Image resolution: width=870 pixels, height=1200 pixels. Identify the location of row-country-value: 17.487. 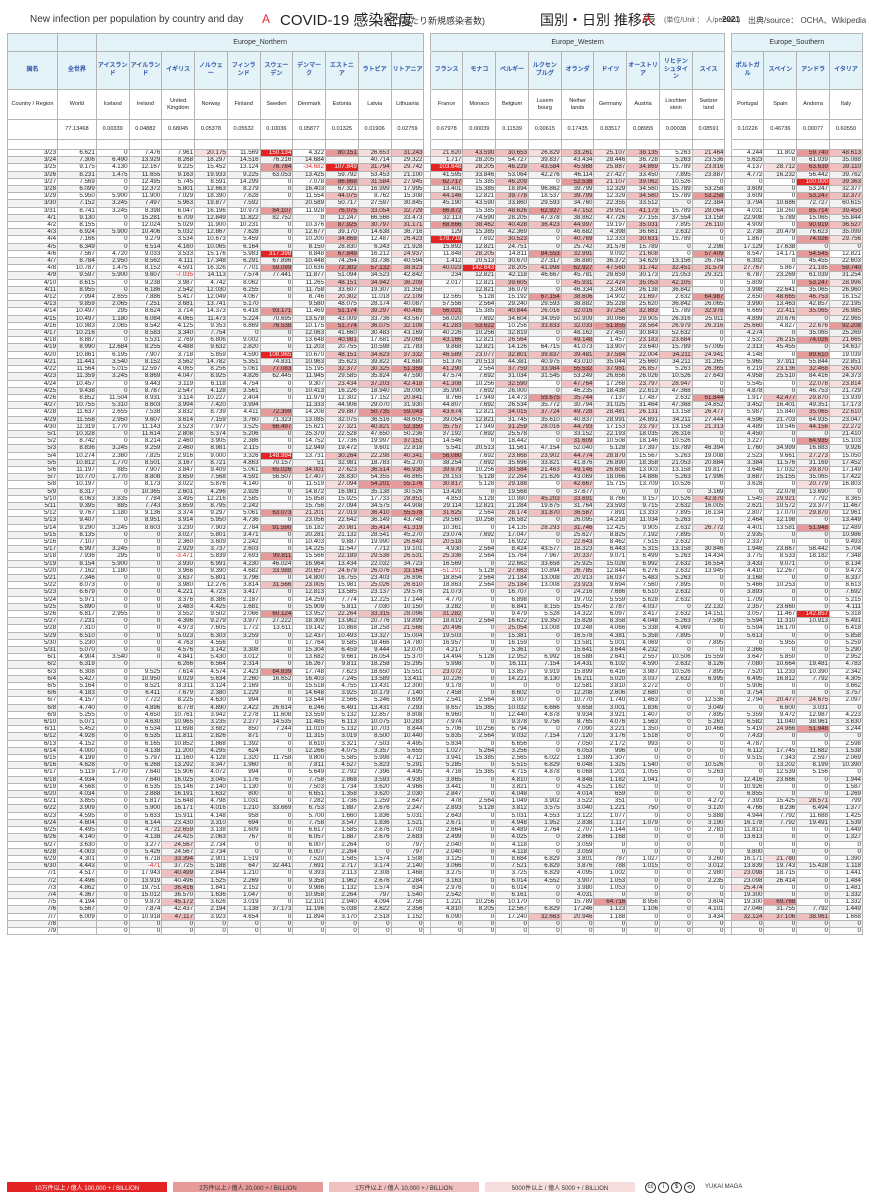
(643, 398).